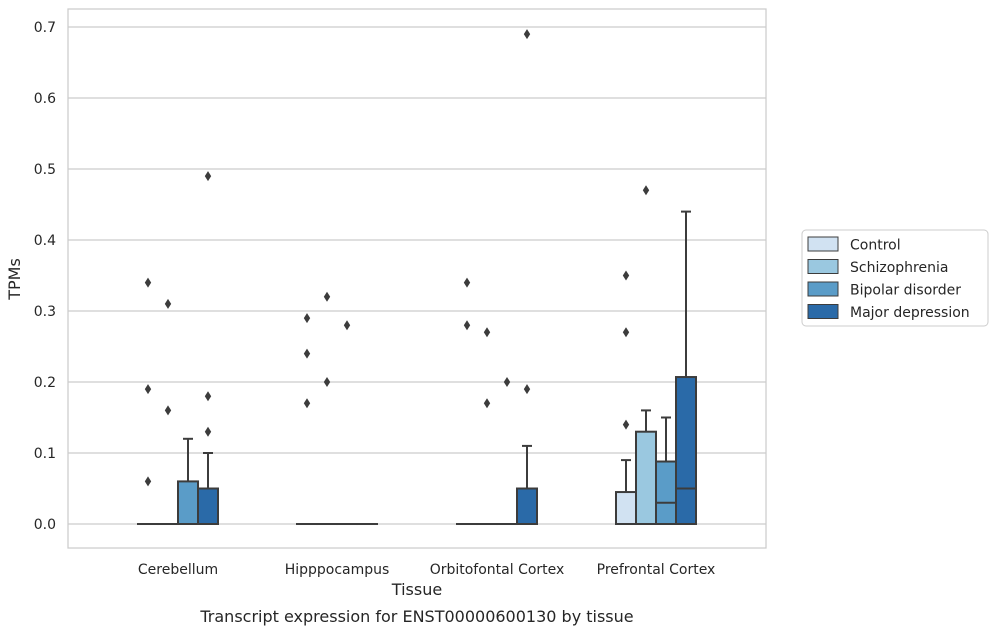  What do you see at coordinates (45, 99) in the screenshot?
I see `y-tick-label: 0.6` at bounding box center [45, 99].